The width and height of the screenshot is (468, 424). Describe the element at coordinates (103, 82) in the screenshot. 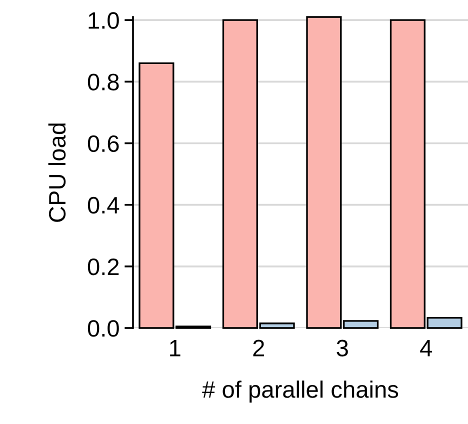

I see `y-tick-label: 0.8` at that location.